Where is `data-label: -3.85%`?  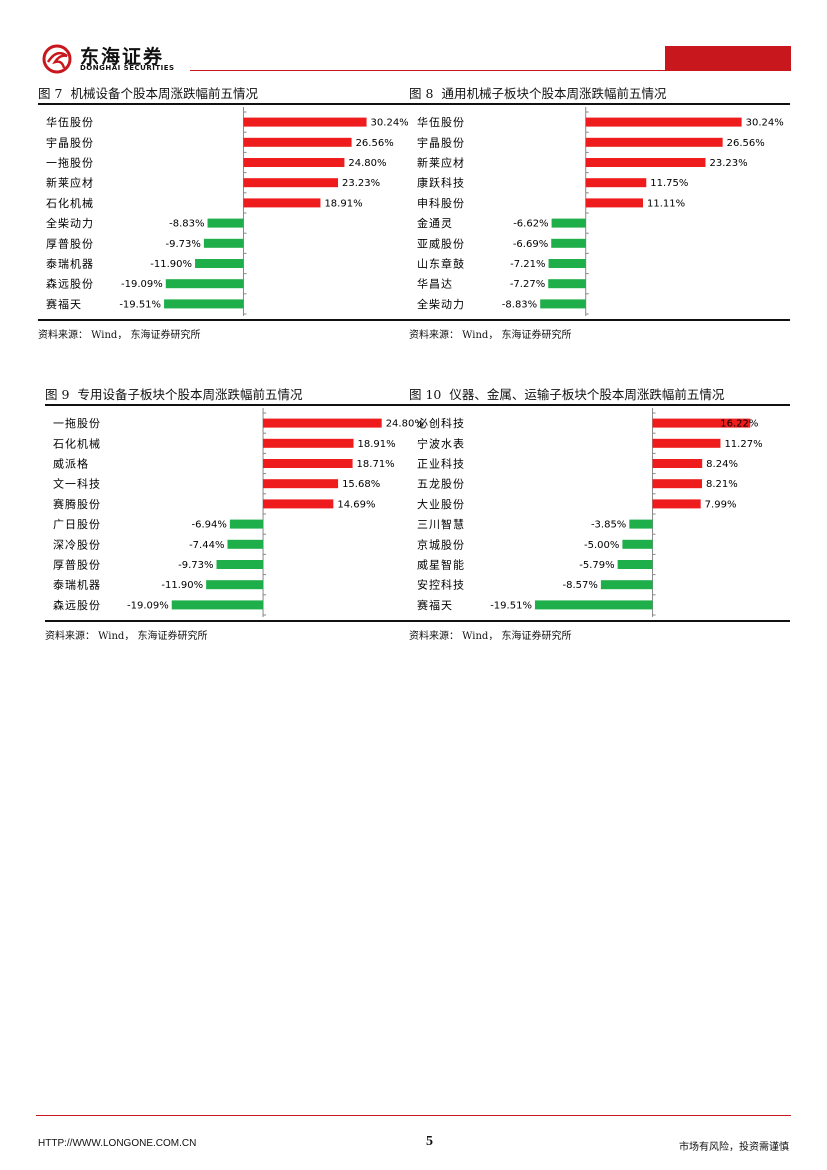 data-label: -3.85% is located at coordinates (608, 525).